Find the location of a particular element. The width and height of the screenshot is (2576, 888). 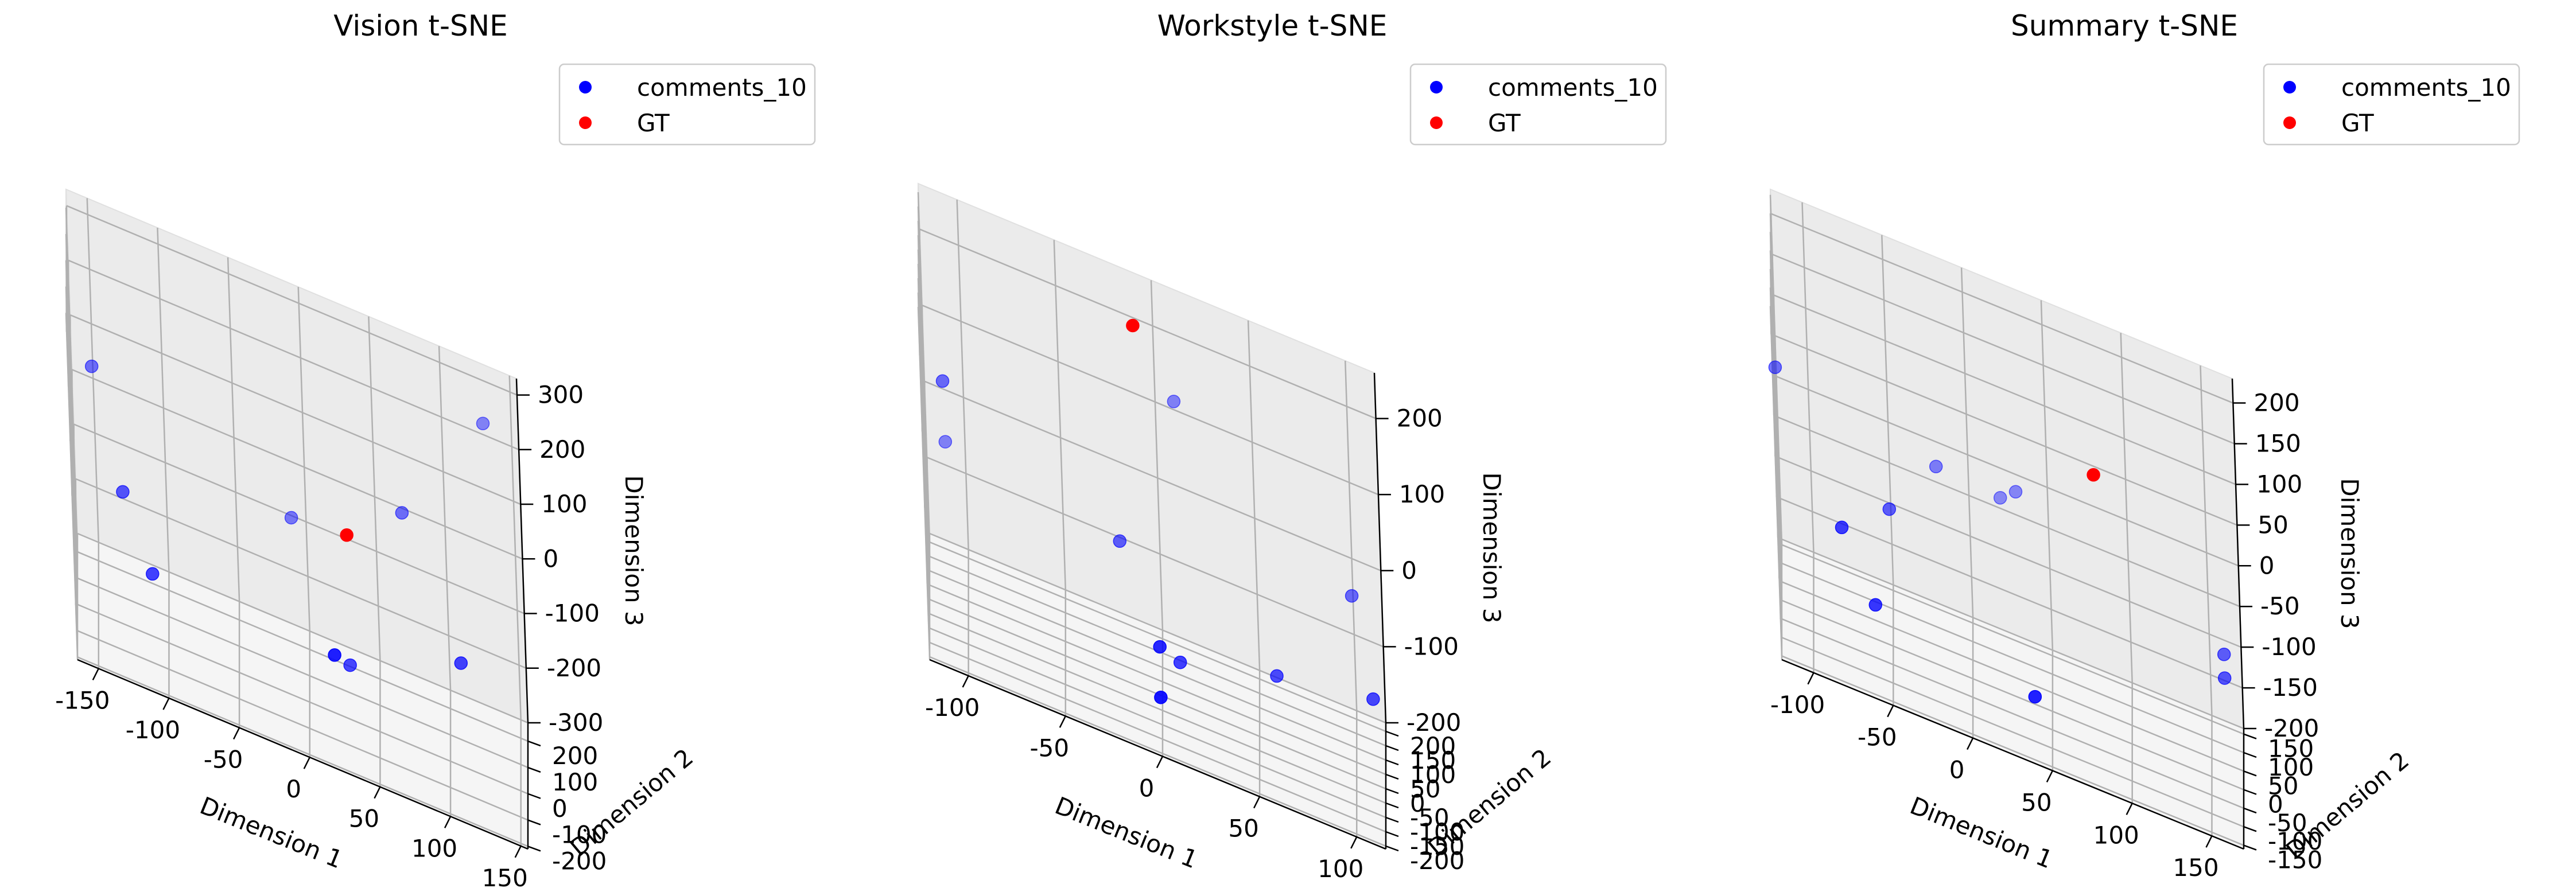

chart-title: Workstyle t-SNE is located at coordinates (1272, 25).